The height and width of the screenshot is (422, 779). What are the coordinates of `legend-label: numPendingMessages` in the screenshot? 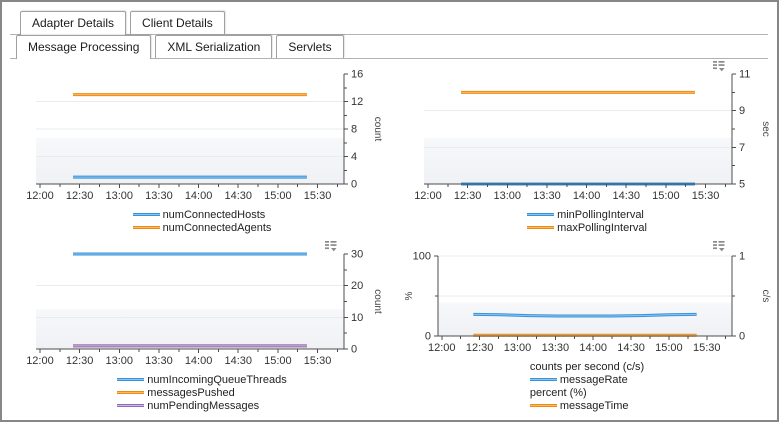 It's located at (203, 405).